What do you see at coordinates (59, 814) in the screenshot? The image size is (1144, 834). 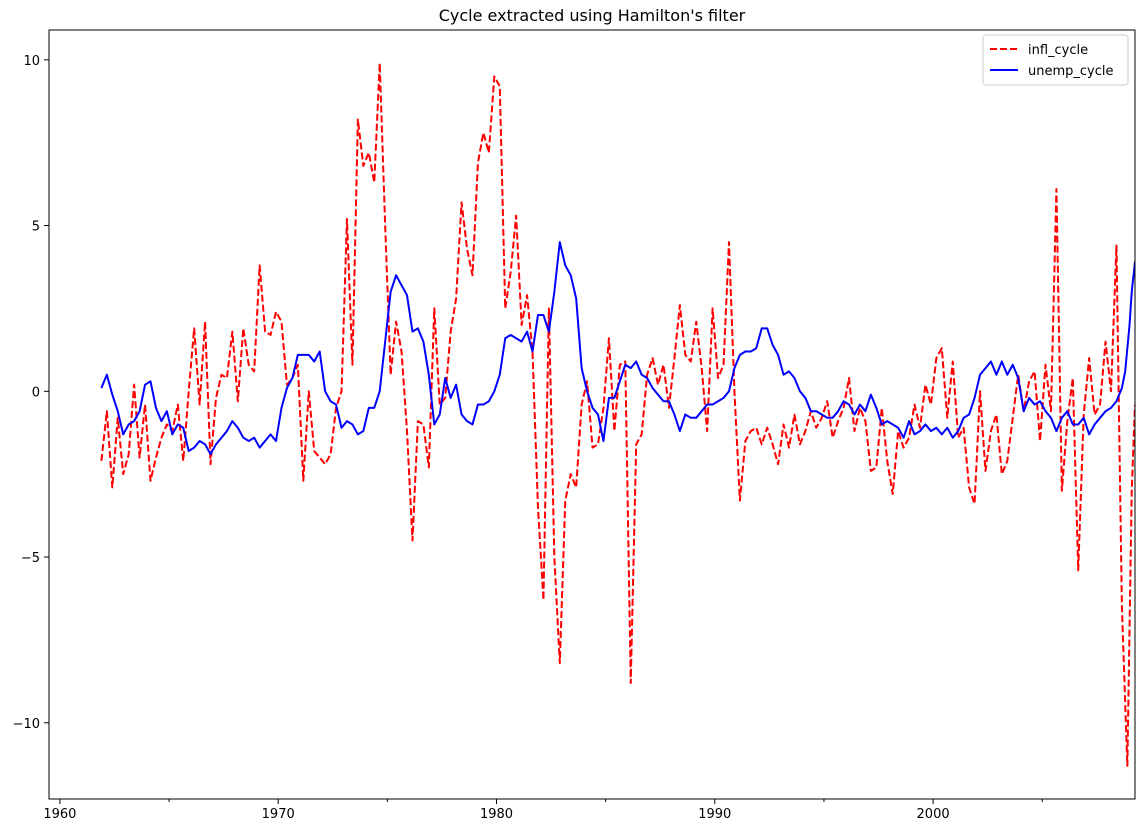 I see `x-tick-label: 1960` at bounding box center [59, 814].